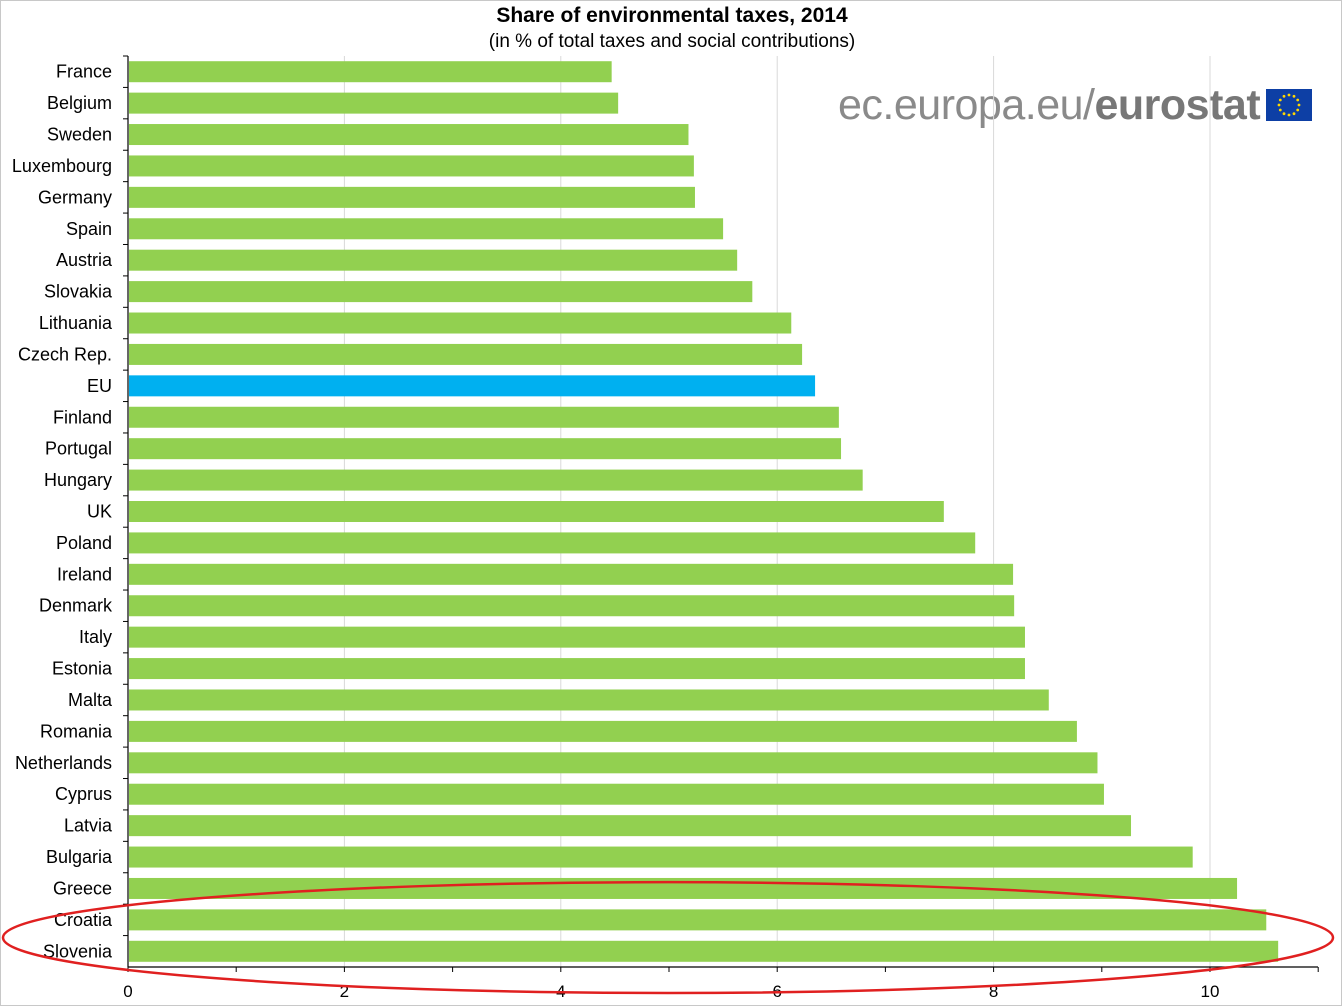  I want to click on category-label-denmark: Denmark, so click(76, 606).